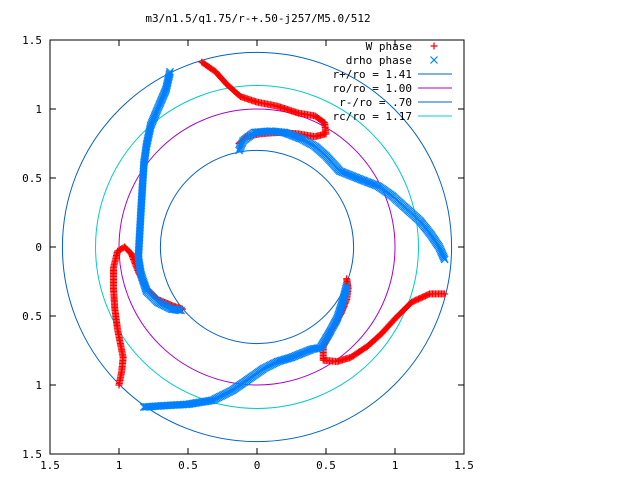 The height and width of the screenshot is (480, 640). Describe the element at coordinates (372, 74) in the screenshot. I see `legend-label: r+/ro = 1.41` at that location.